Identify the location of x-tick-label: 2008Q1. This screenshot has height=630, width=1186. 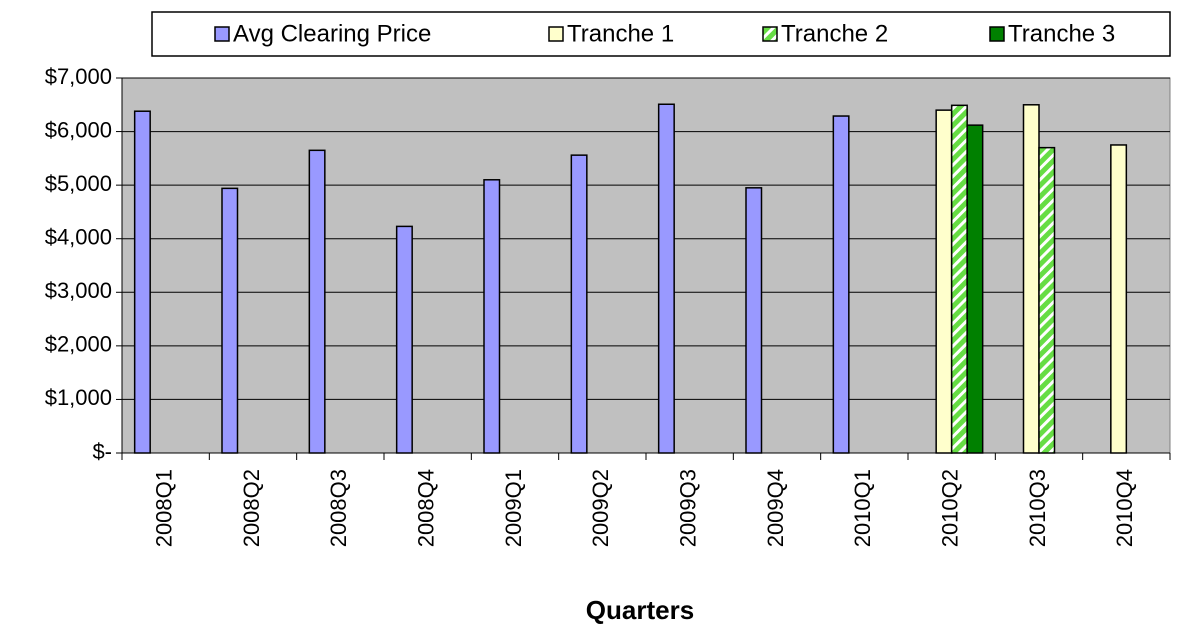
(163, 508).